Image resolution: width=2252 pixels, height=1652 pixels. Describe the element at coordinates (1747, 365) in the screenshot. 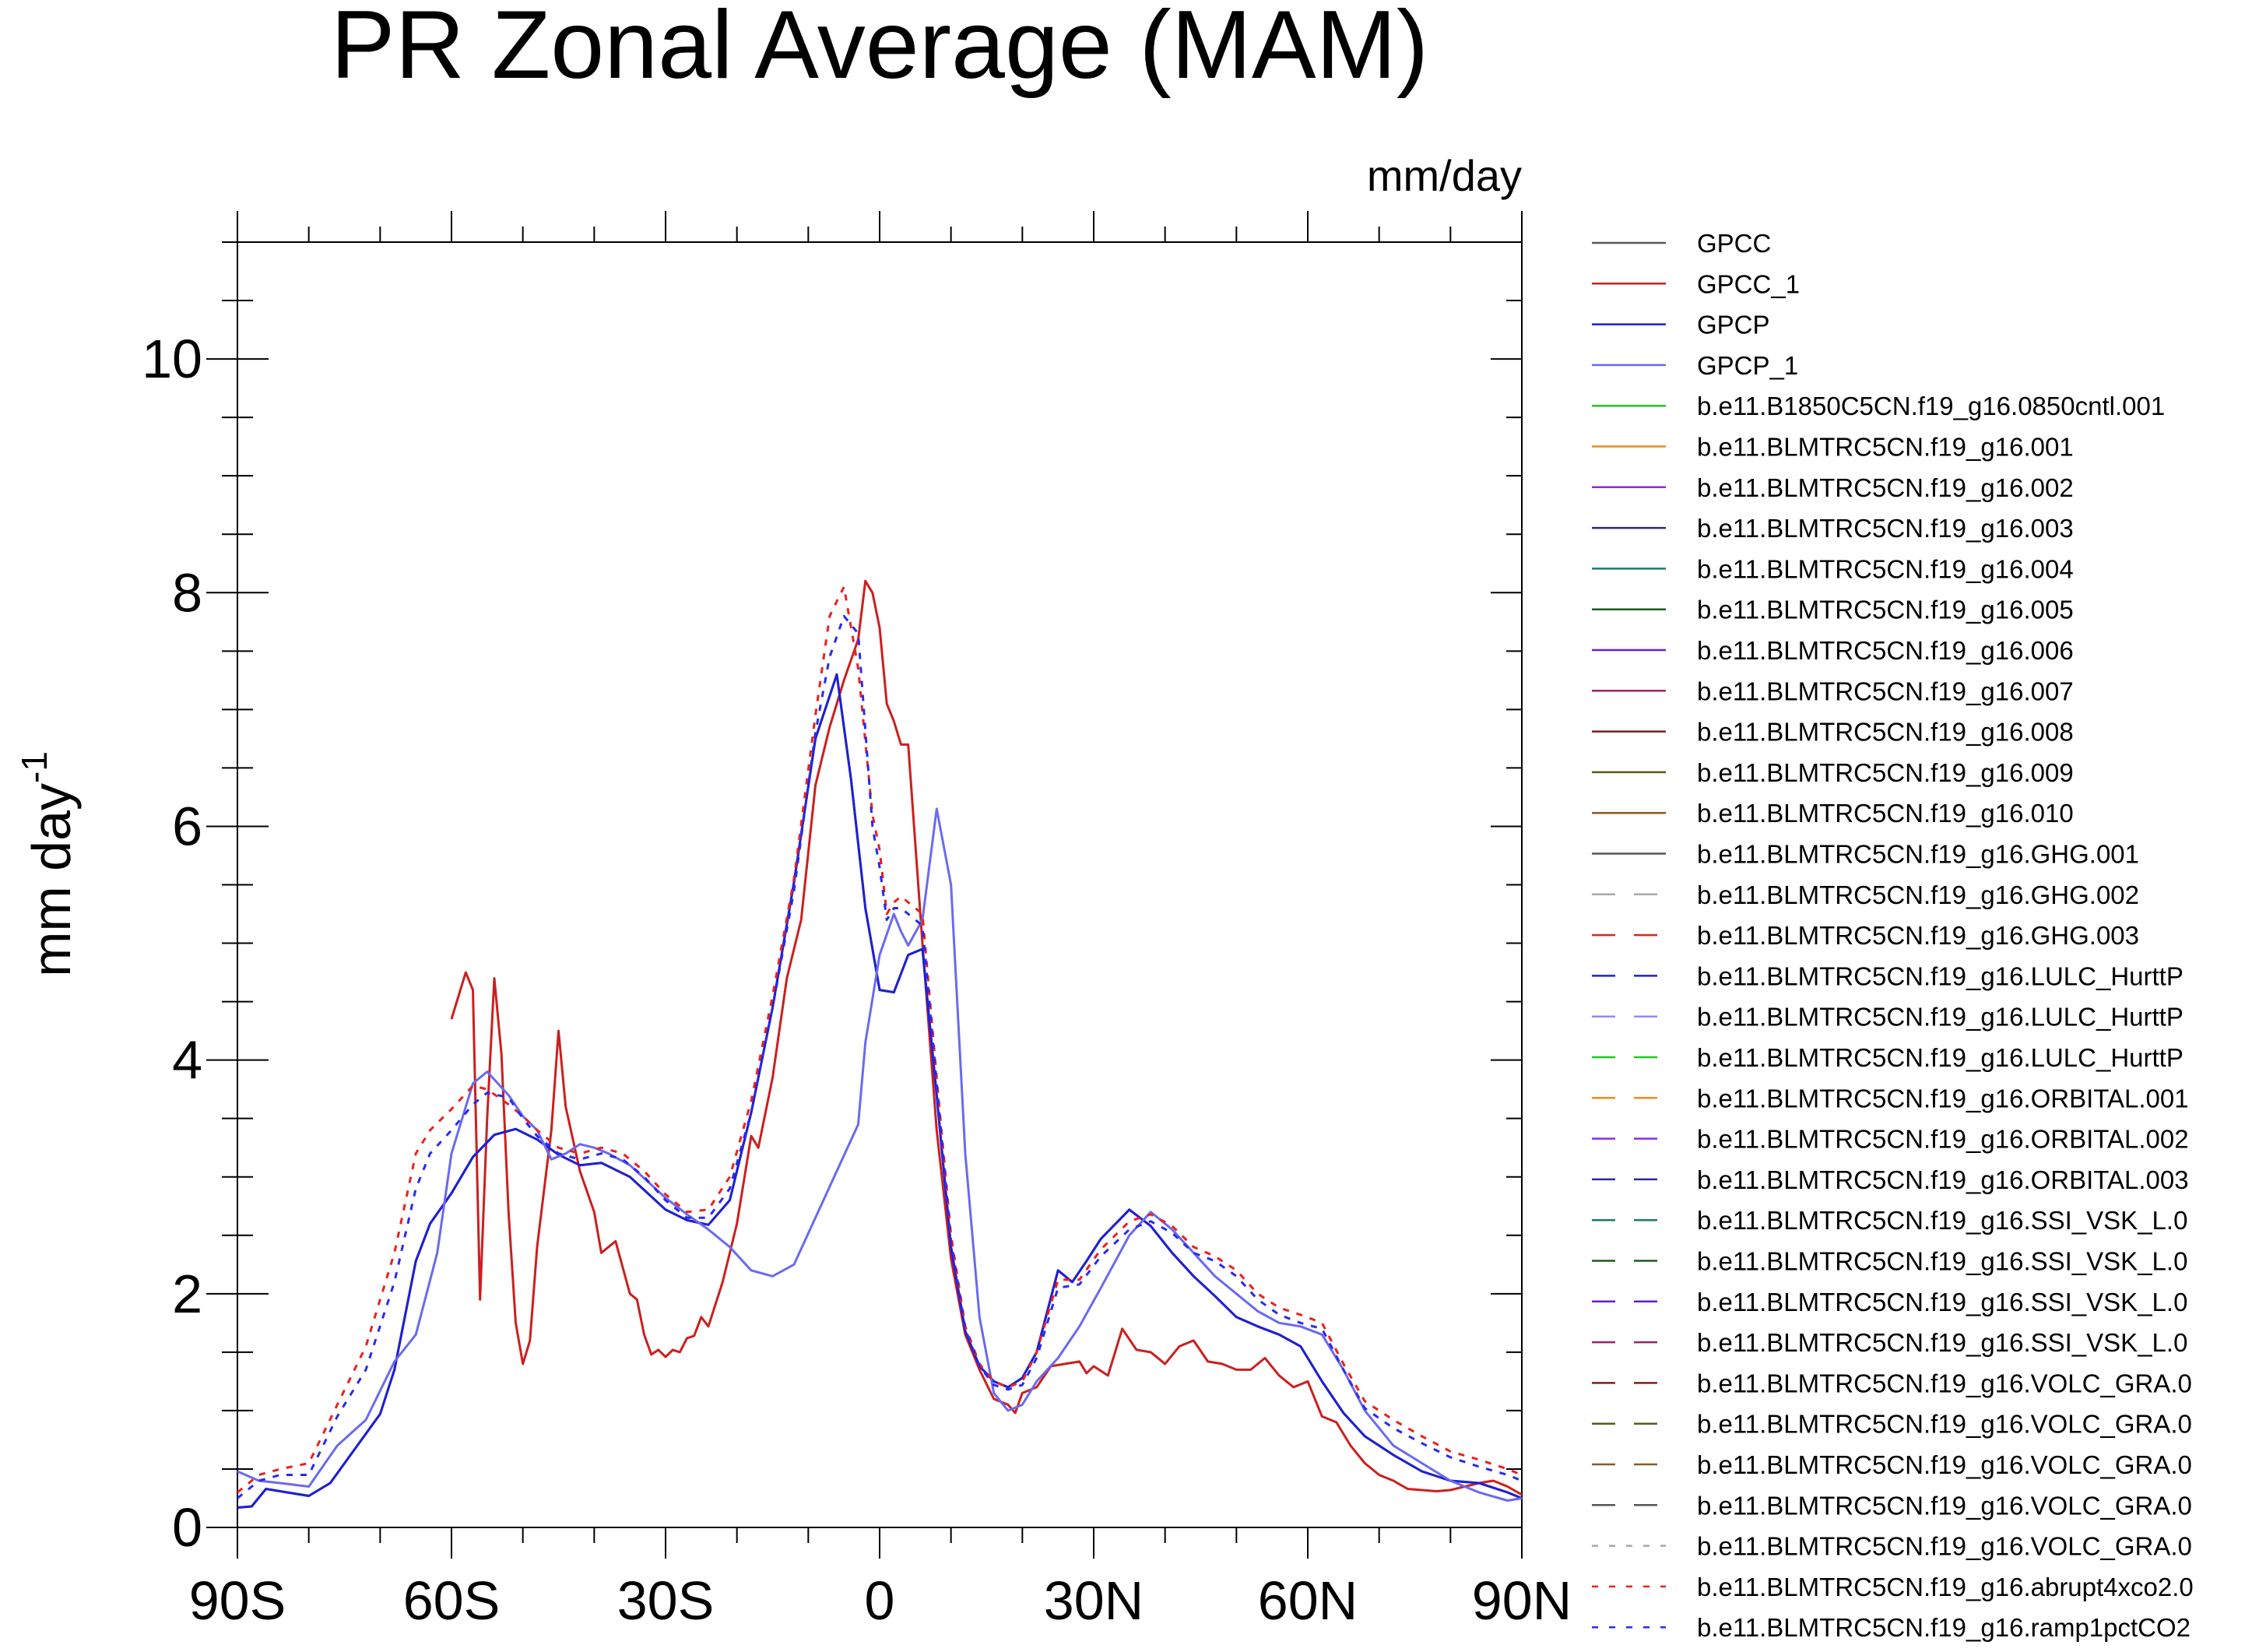

I see `legend-label: GPCP_1` at that location.